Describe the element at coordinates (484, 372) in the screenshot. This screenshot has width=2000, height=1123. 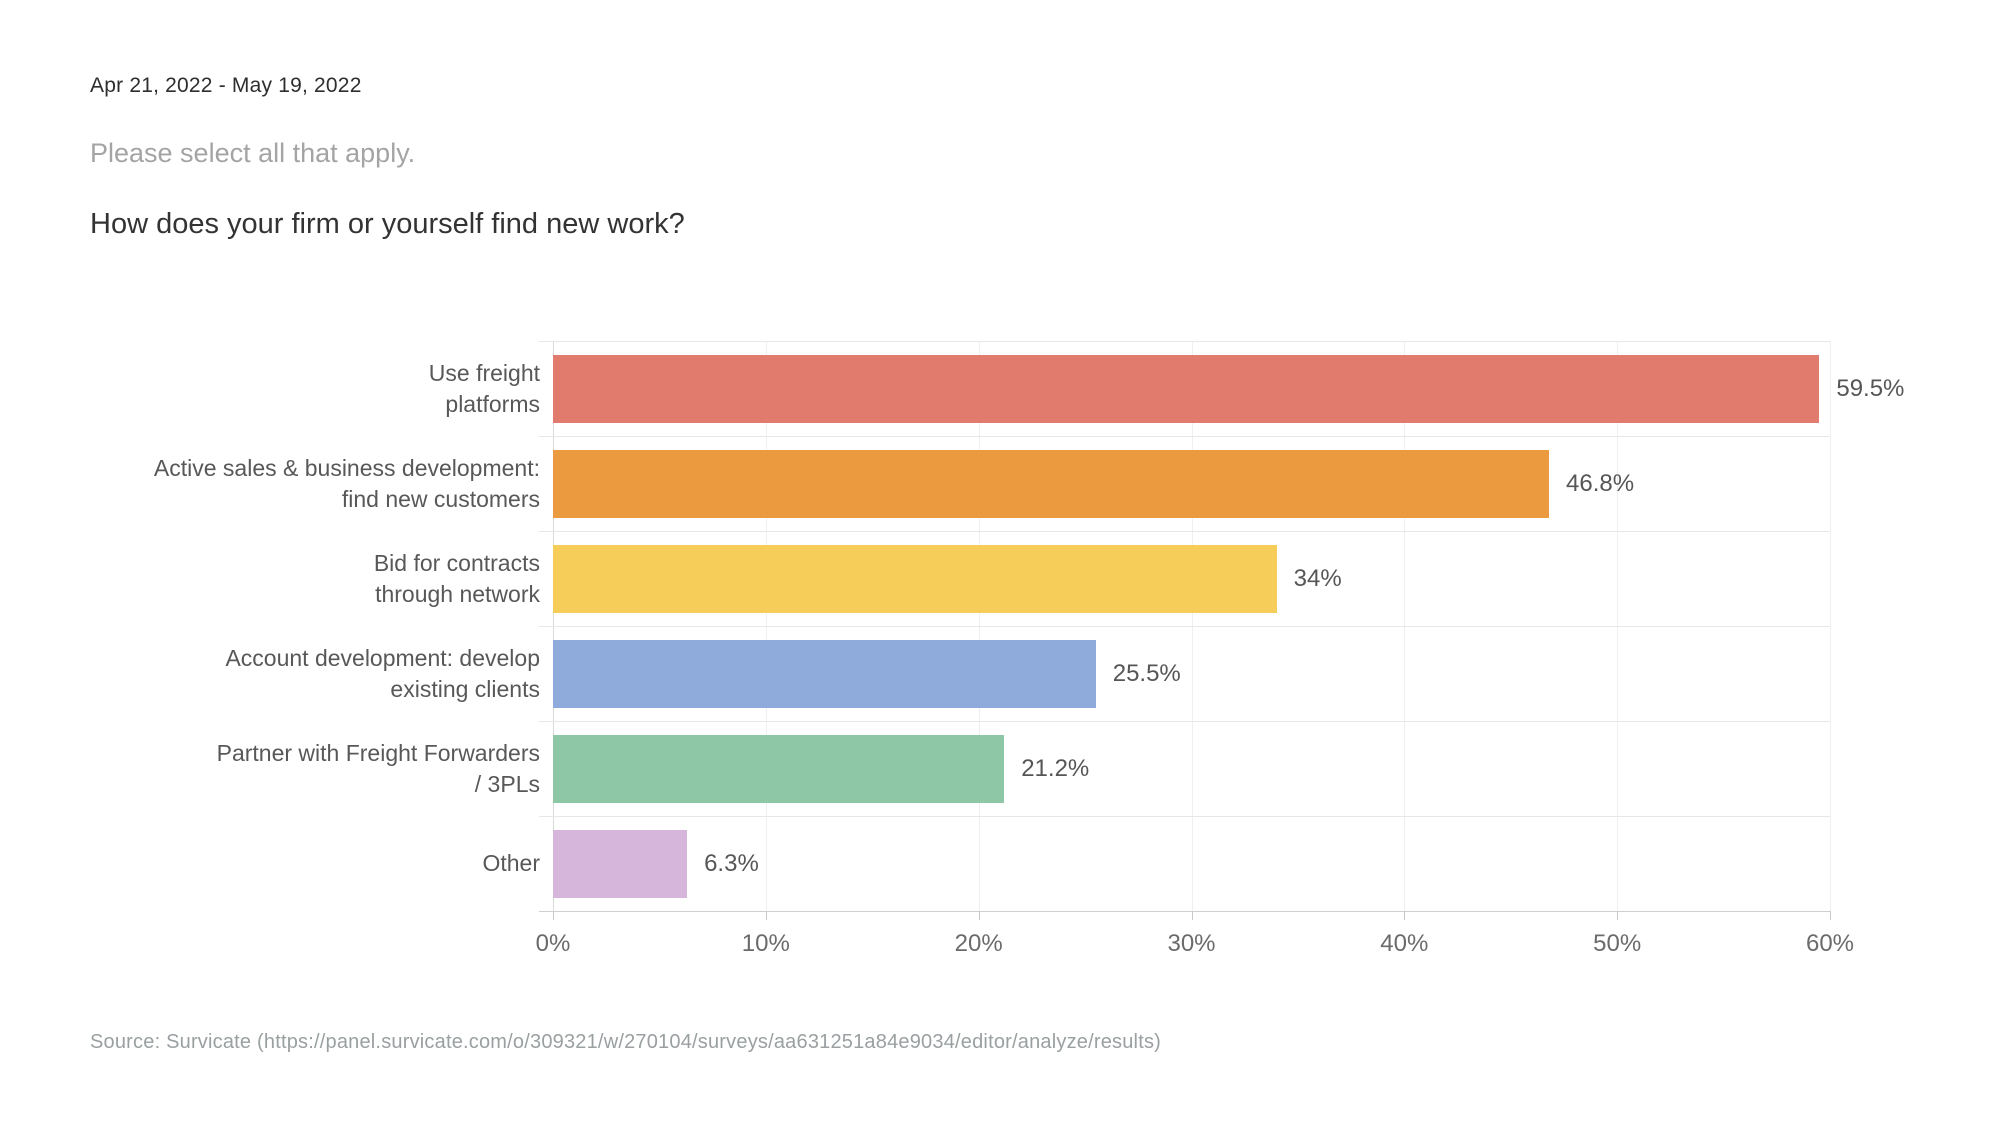
I see `category-label-line: Use freight` at that location.